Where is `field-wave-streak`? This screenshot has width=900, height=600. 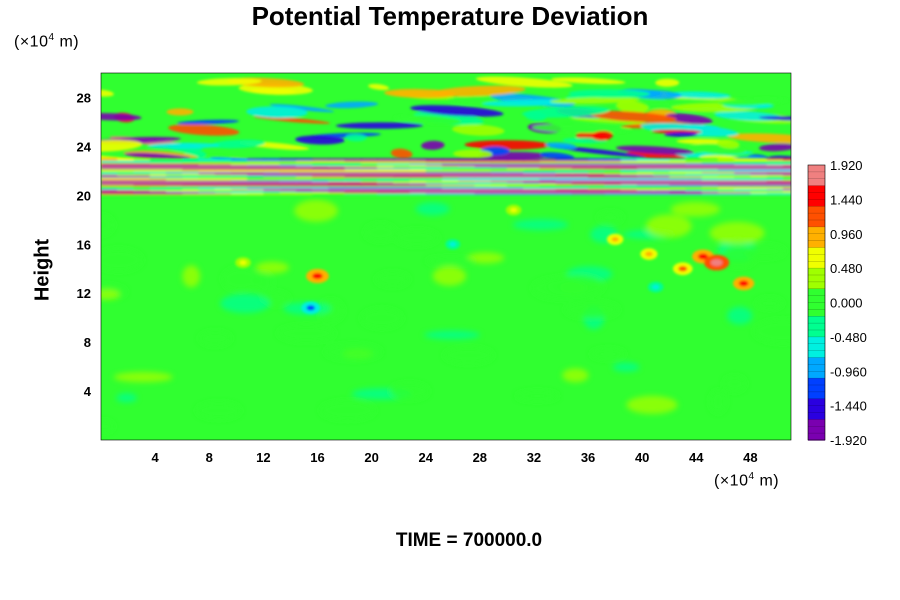 field-wave-streak is located at coordinates (277, 112).